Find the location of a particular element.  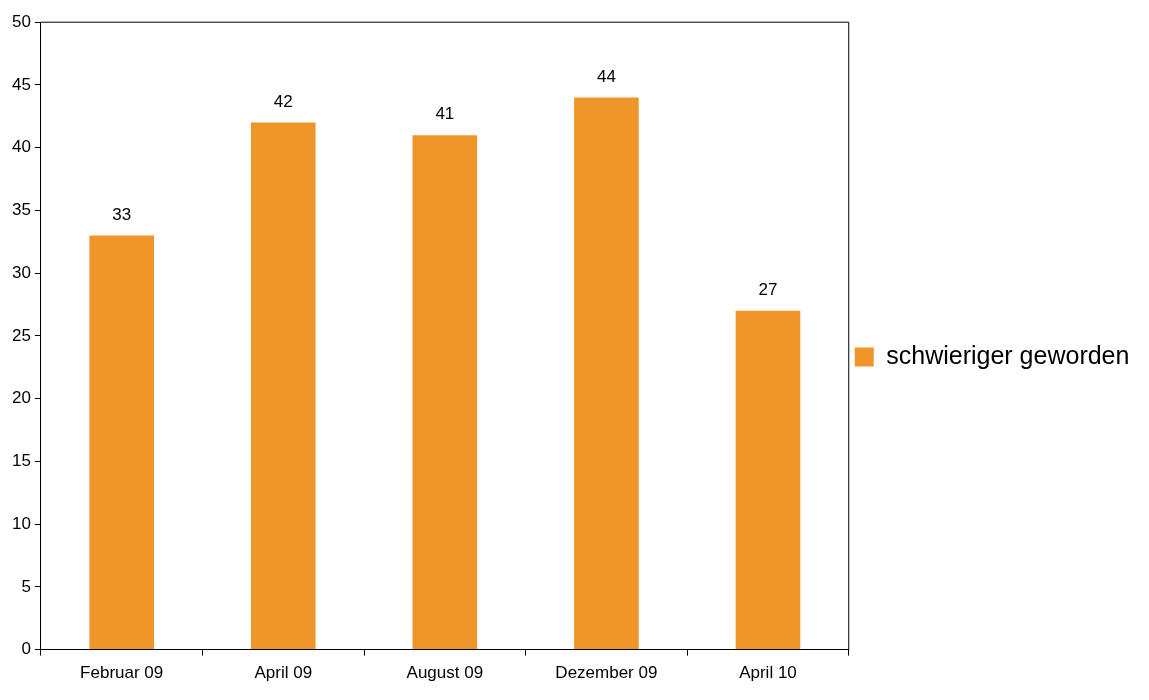

y-tick-label: 15 is located at coordinates (21, 461).